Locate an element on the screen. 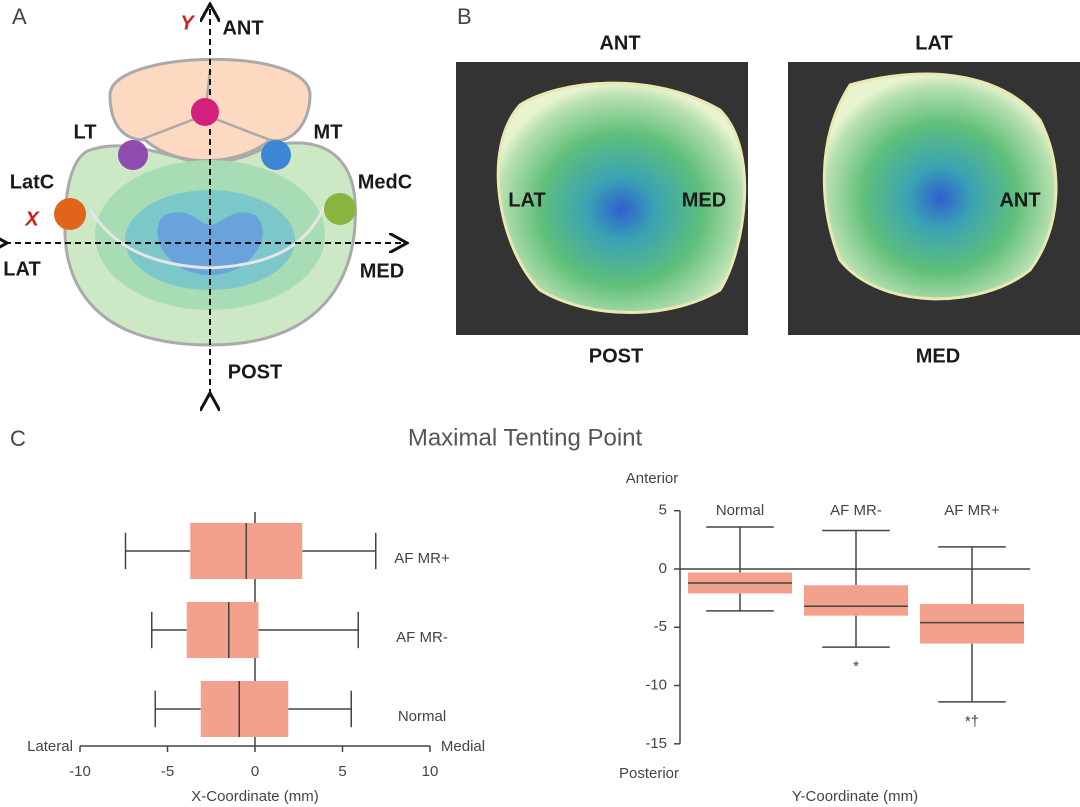 This screenshot has width=1080, height=807. x-tick-label: -5 is located at coordinates (167, 771).